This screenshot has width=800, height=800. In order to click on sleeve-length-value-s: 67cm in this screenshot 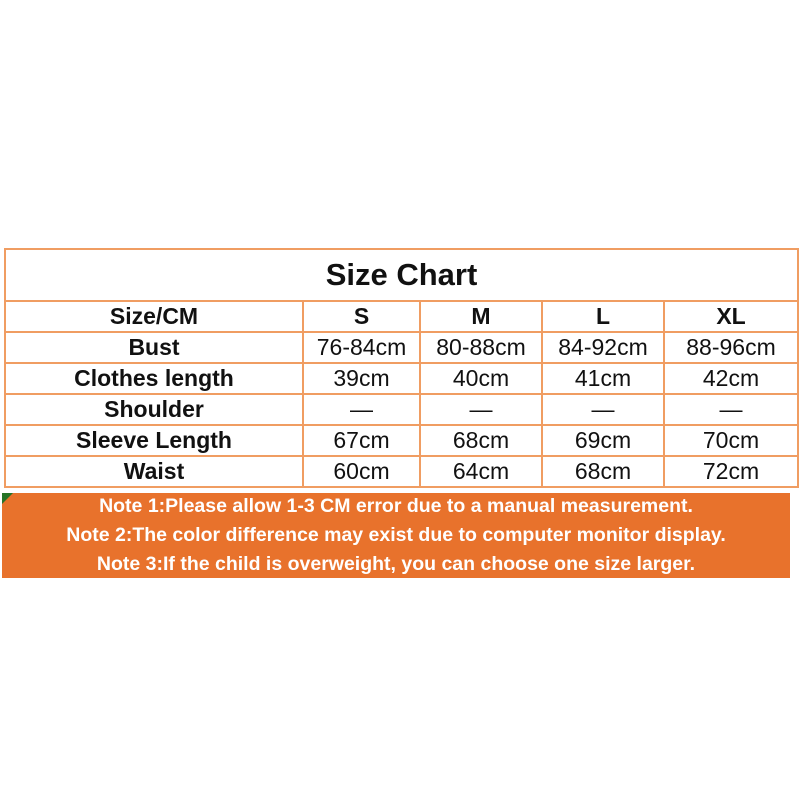, I will do `click(361, 440)`.